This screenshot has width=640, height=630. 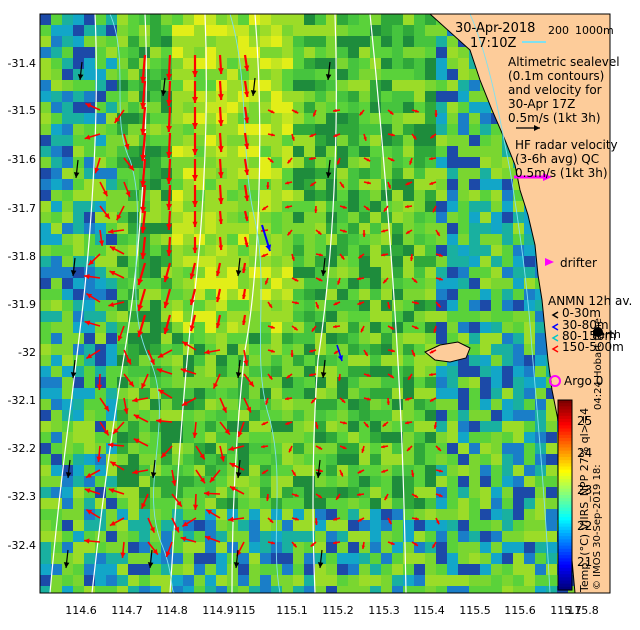 I want to click on argo-marker, so click(x=555, y=381).